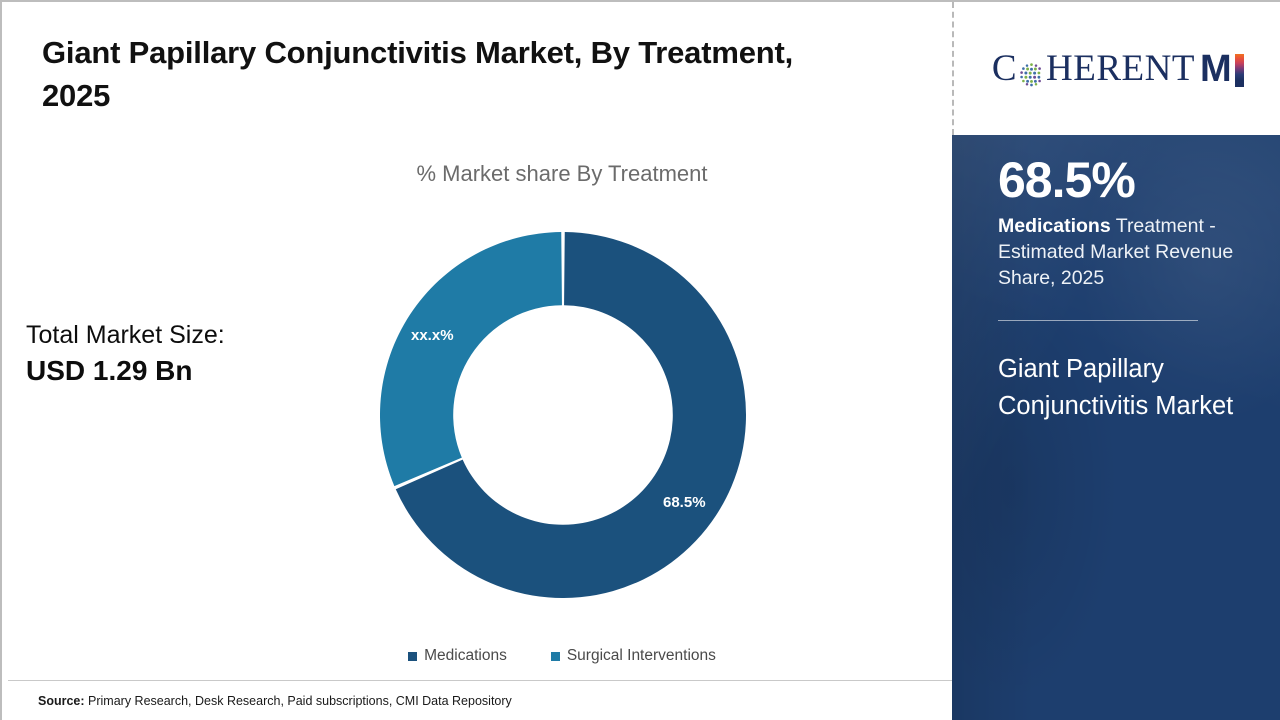 Image resolution: width=1280 pixels, height=720 pixels. Describe the element at coordinates (413, 656) in the screenshot. I see `legend-swatch-medications` at that location.